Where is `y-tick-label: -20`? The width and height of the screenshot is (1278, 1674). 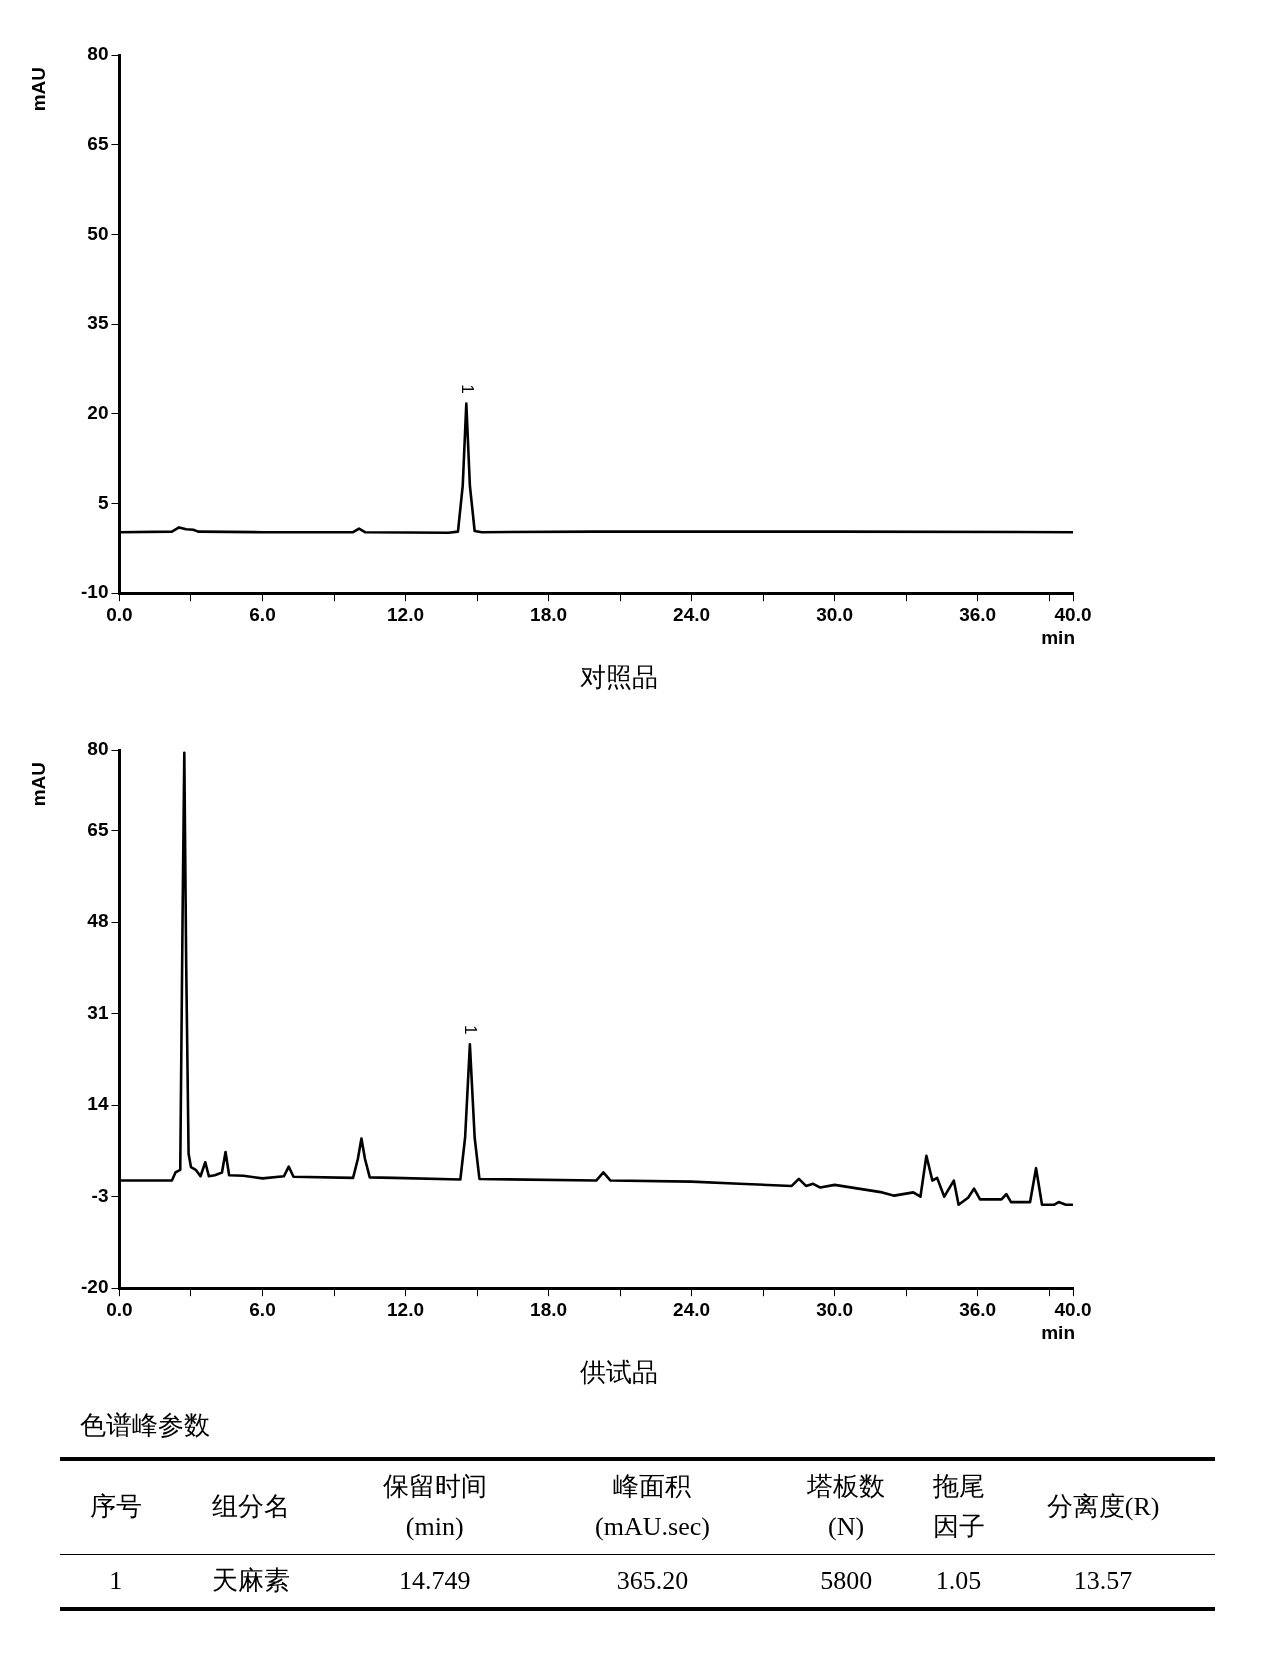 y-tick-label: -20 is located at coordinates (94, 1287).